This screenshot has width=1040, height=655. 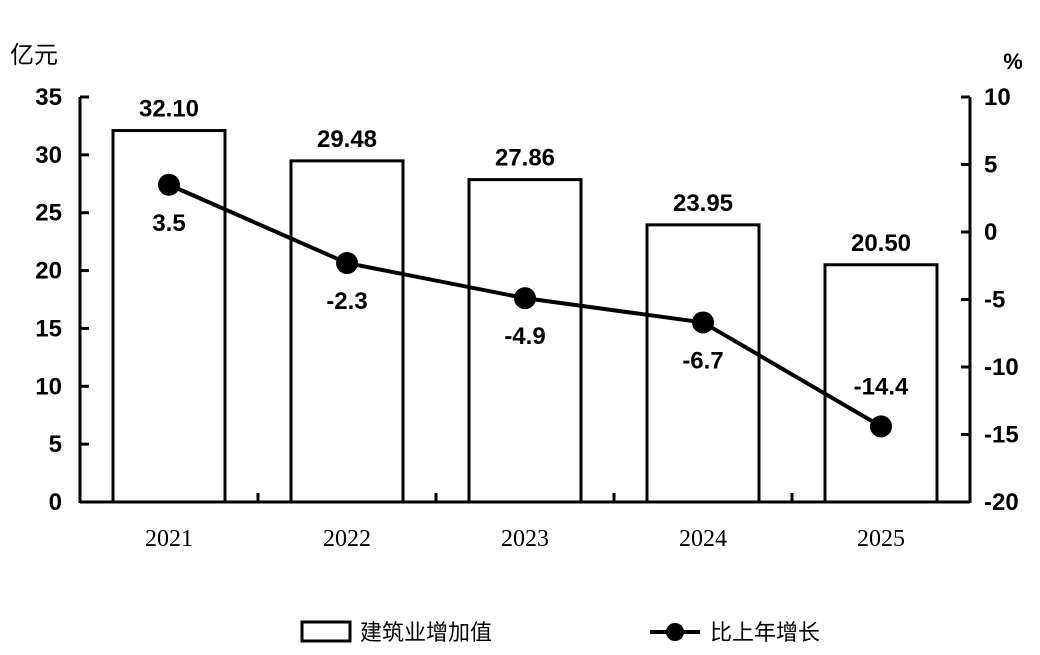 What do you see at coordinates (703, 203) in the screenshot?
I see `bar-label-2024: 23.95` at bounding box center [703, 203].